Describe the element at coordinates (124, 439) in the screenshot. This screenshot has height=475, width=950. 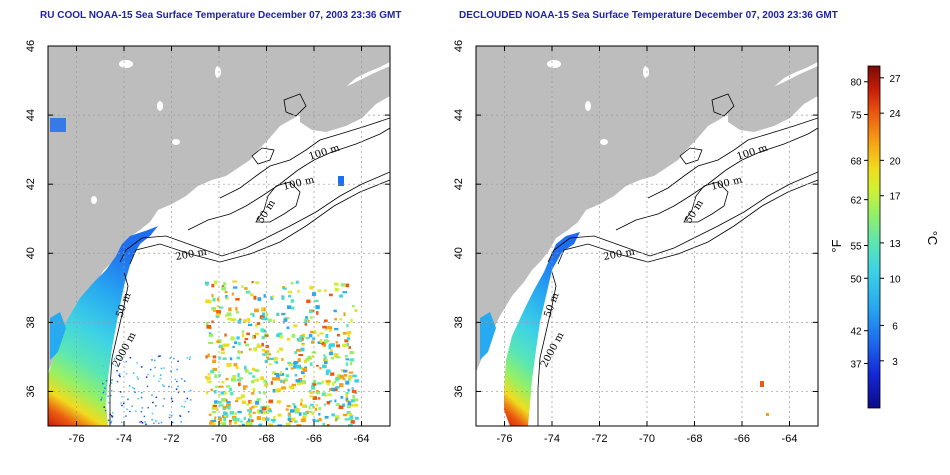
I see `lon-tick-label: -74` at that location.